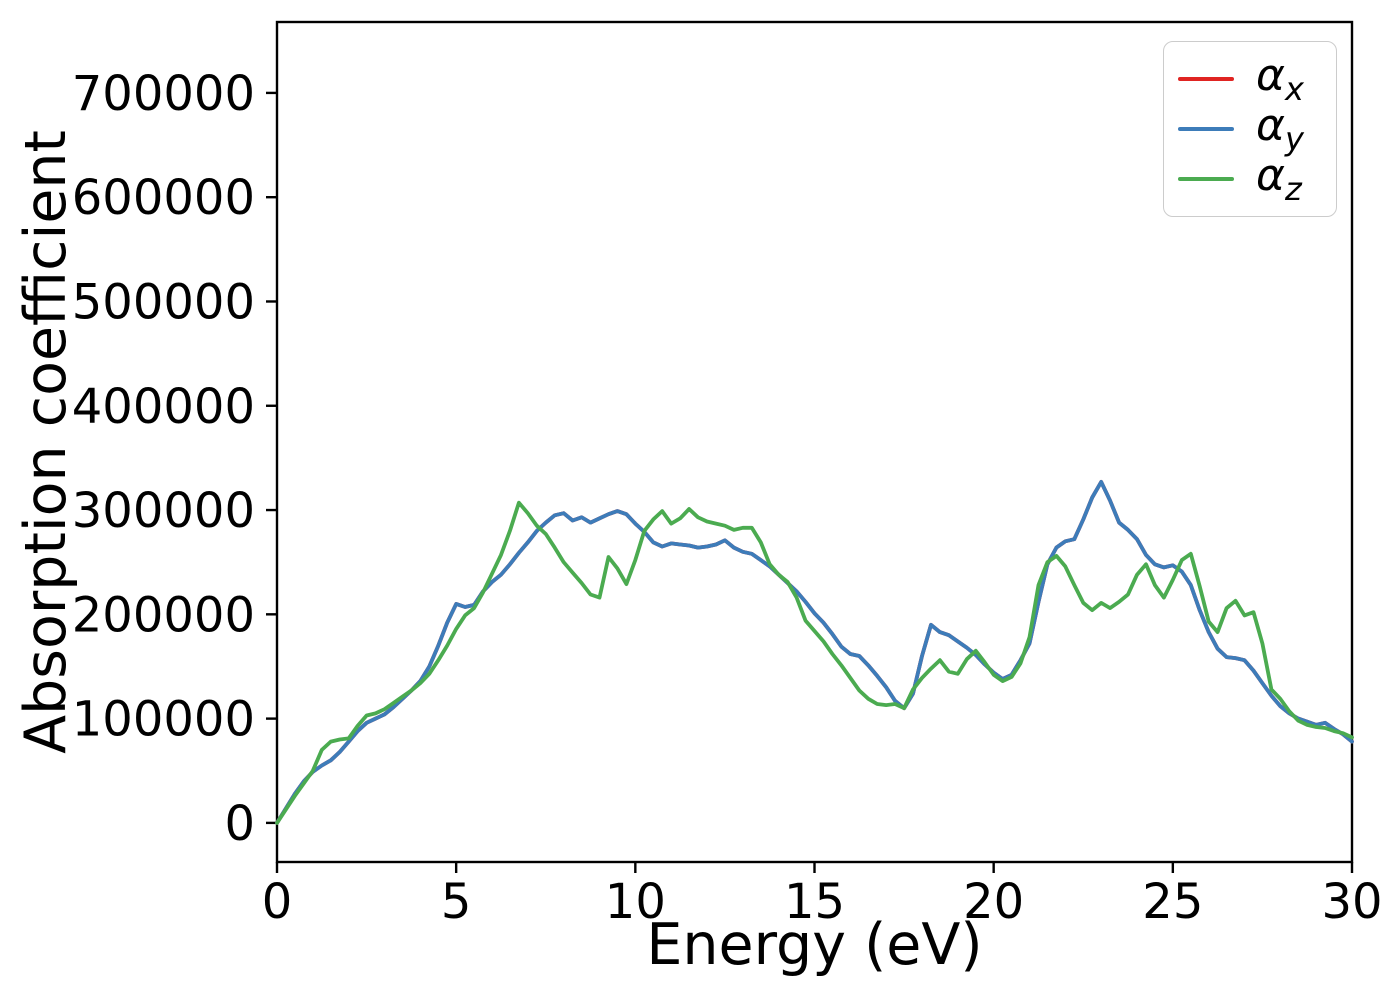  Describe the element at coordinates (1172, 902) in the screenshot. I see `svg-text: 25` at that location.